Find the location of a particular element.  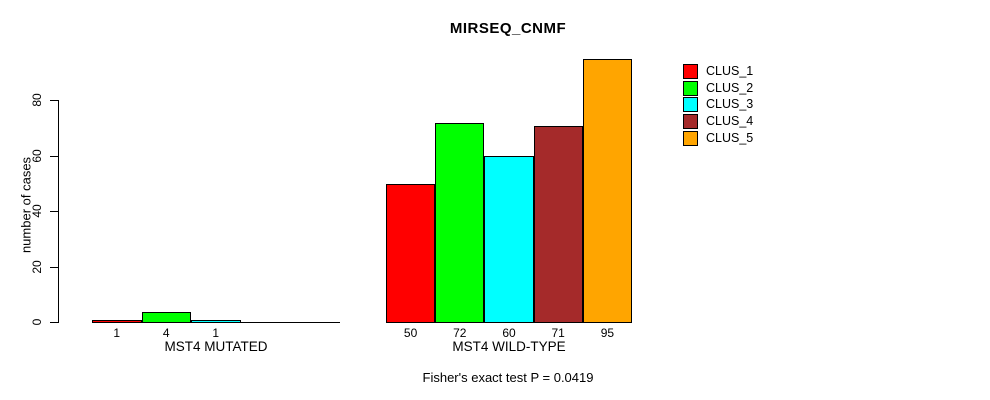

legend-label: CLUS_4 is located at coordinates (730, 121).